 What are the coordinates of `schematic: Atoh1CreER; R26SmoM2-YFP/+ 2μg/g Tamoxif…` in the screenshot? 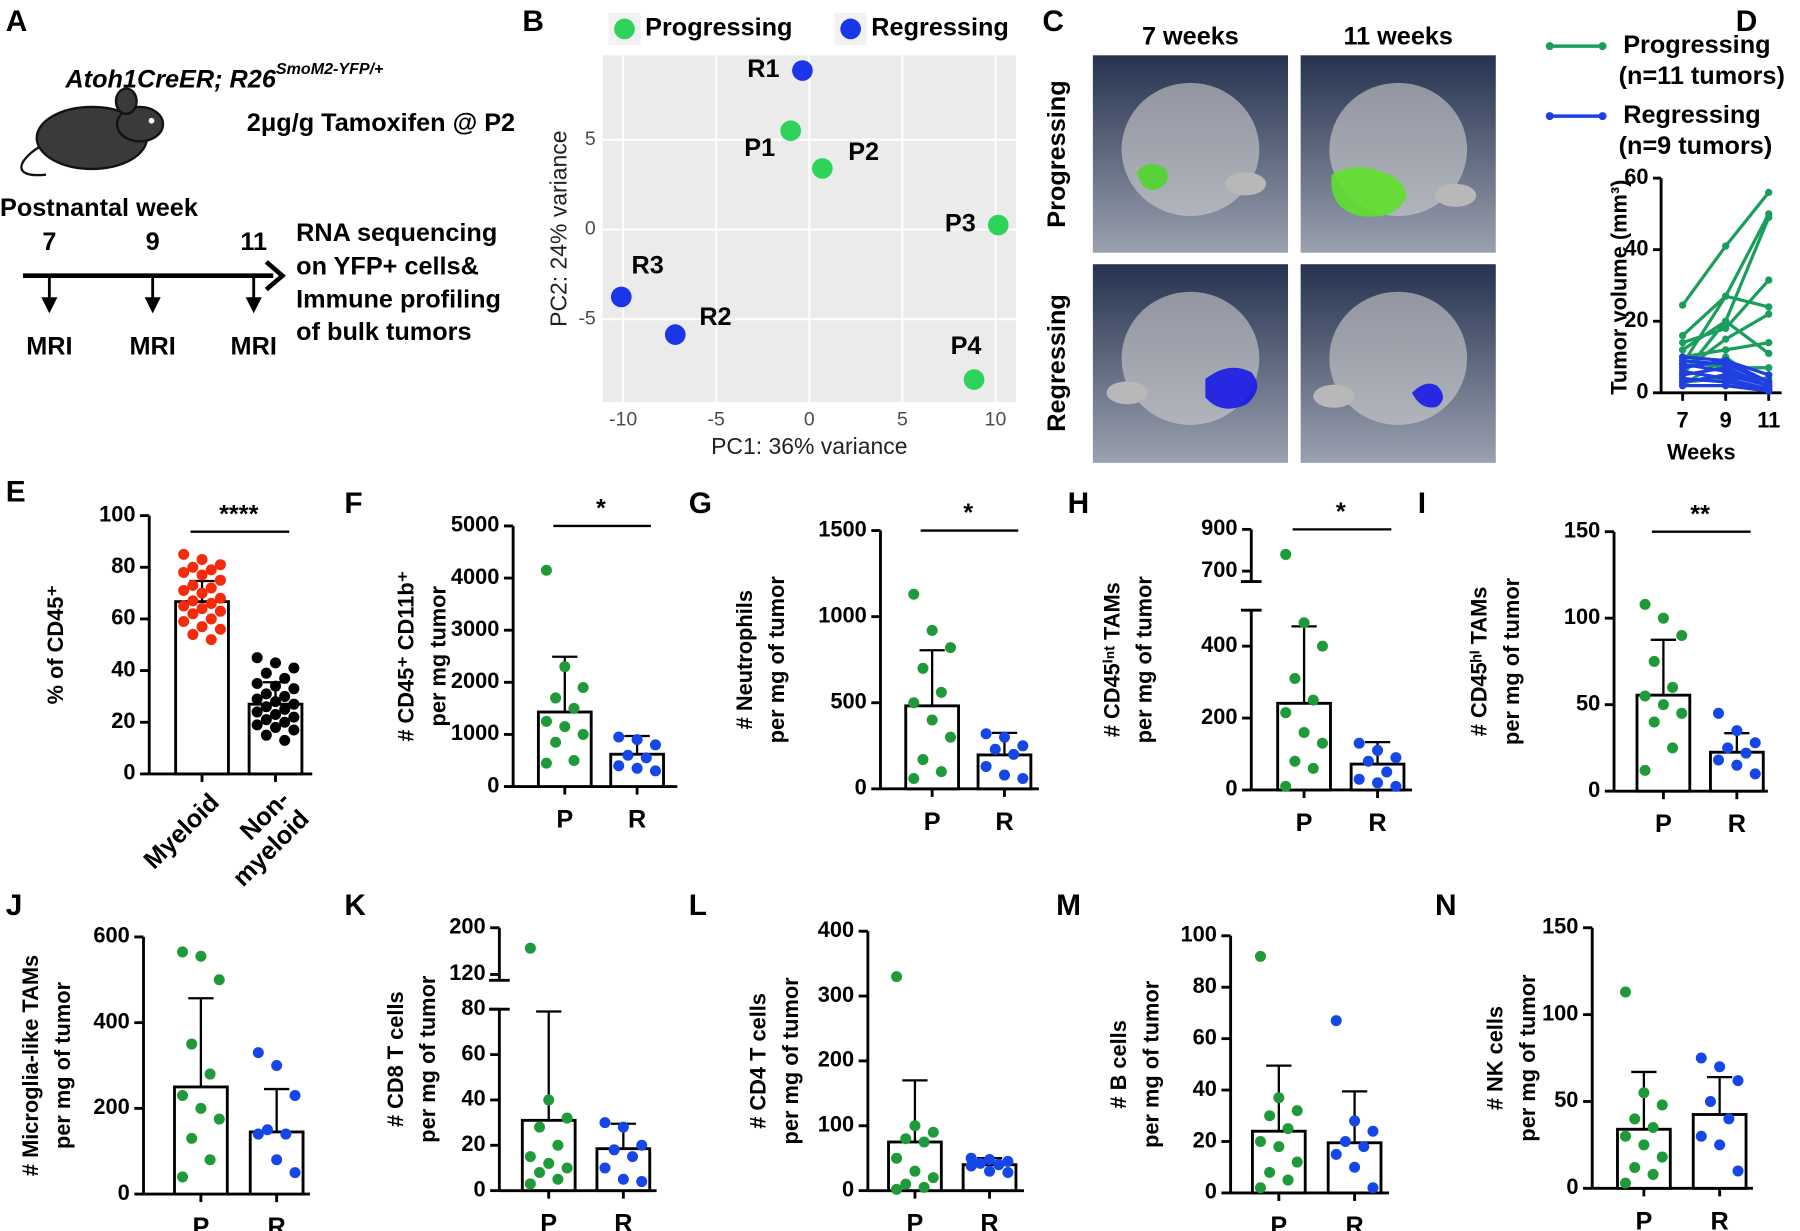 It's located at (257, 210).